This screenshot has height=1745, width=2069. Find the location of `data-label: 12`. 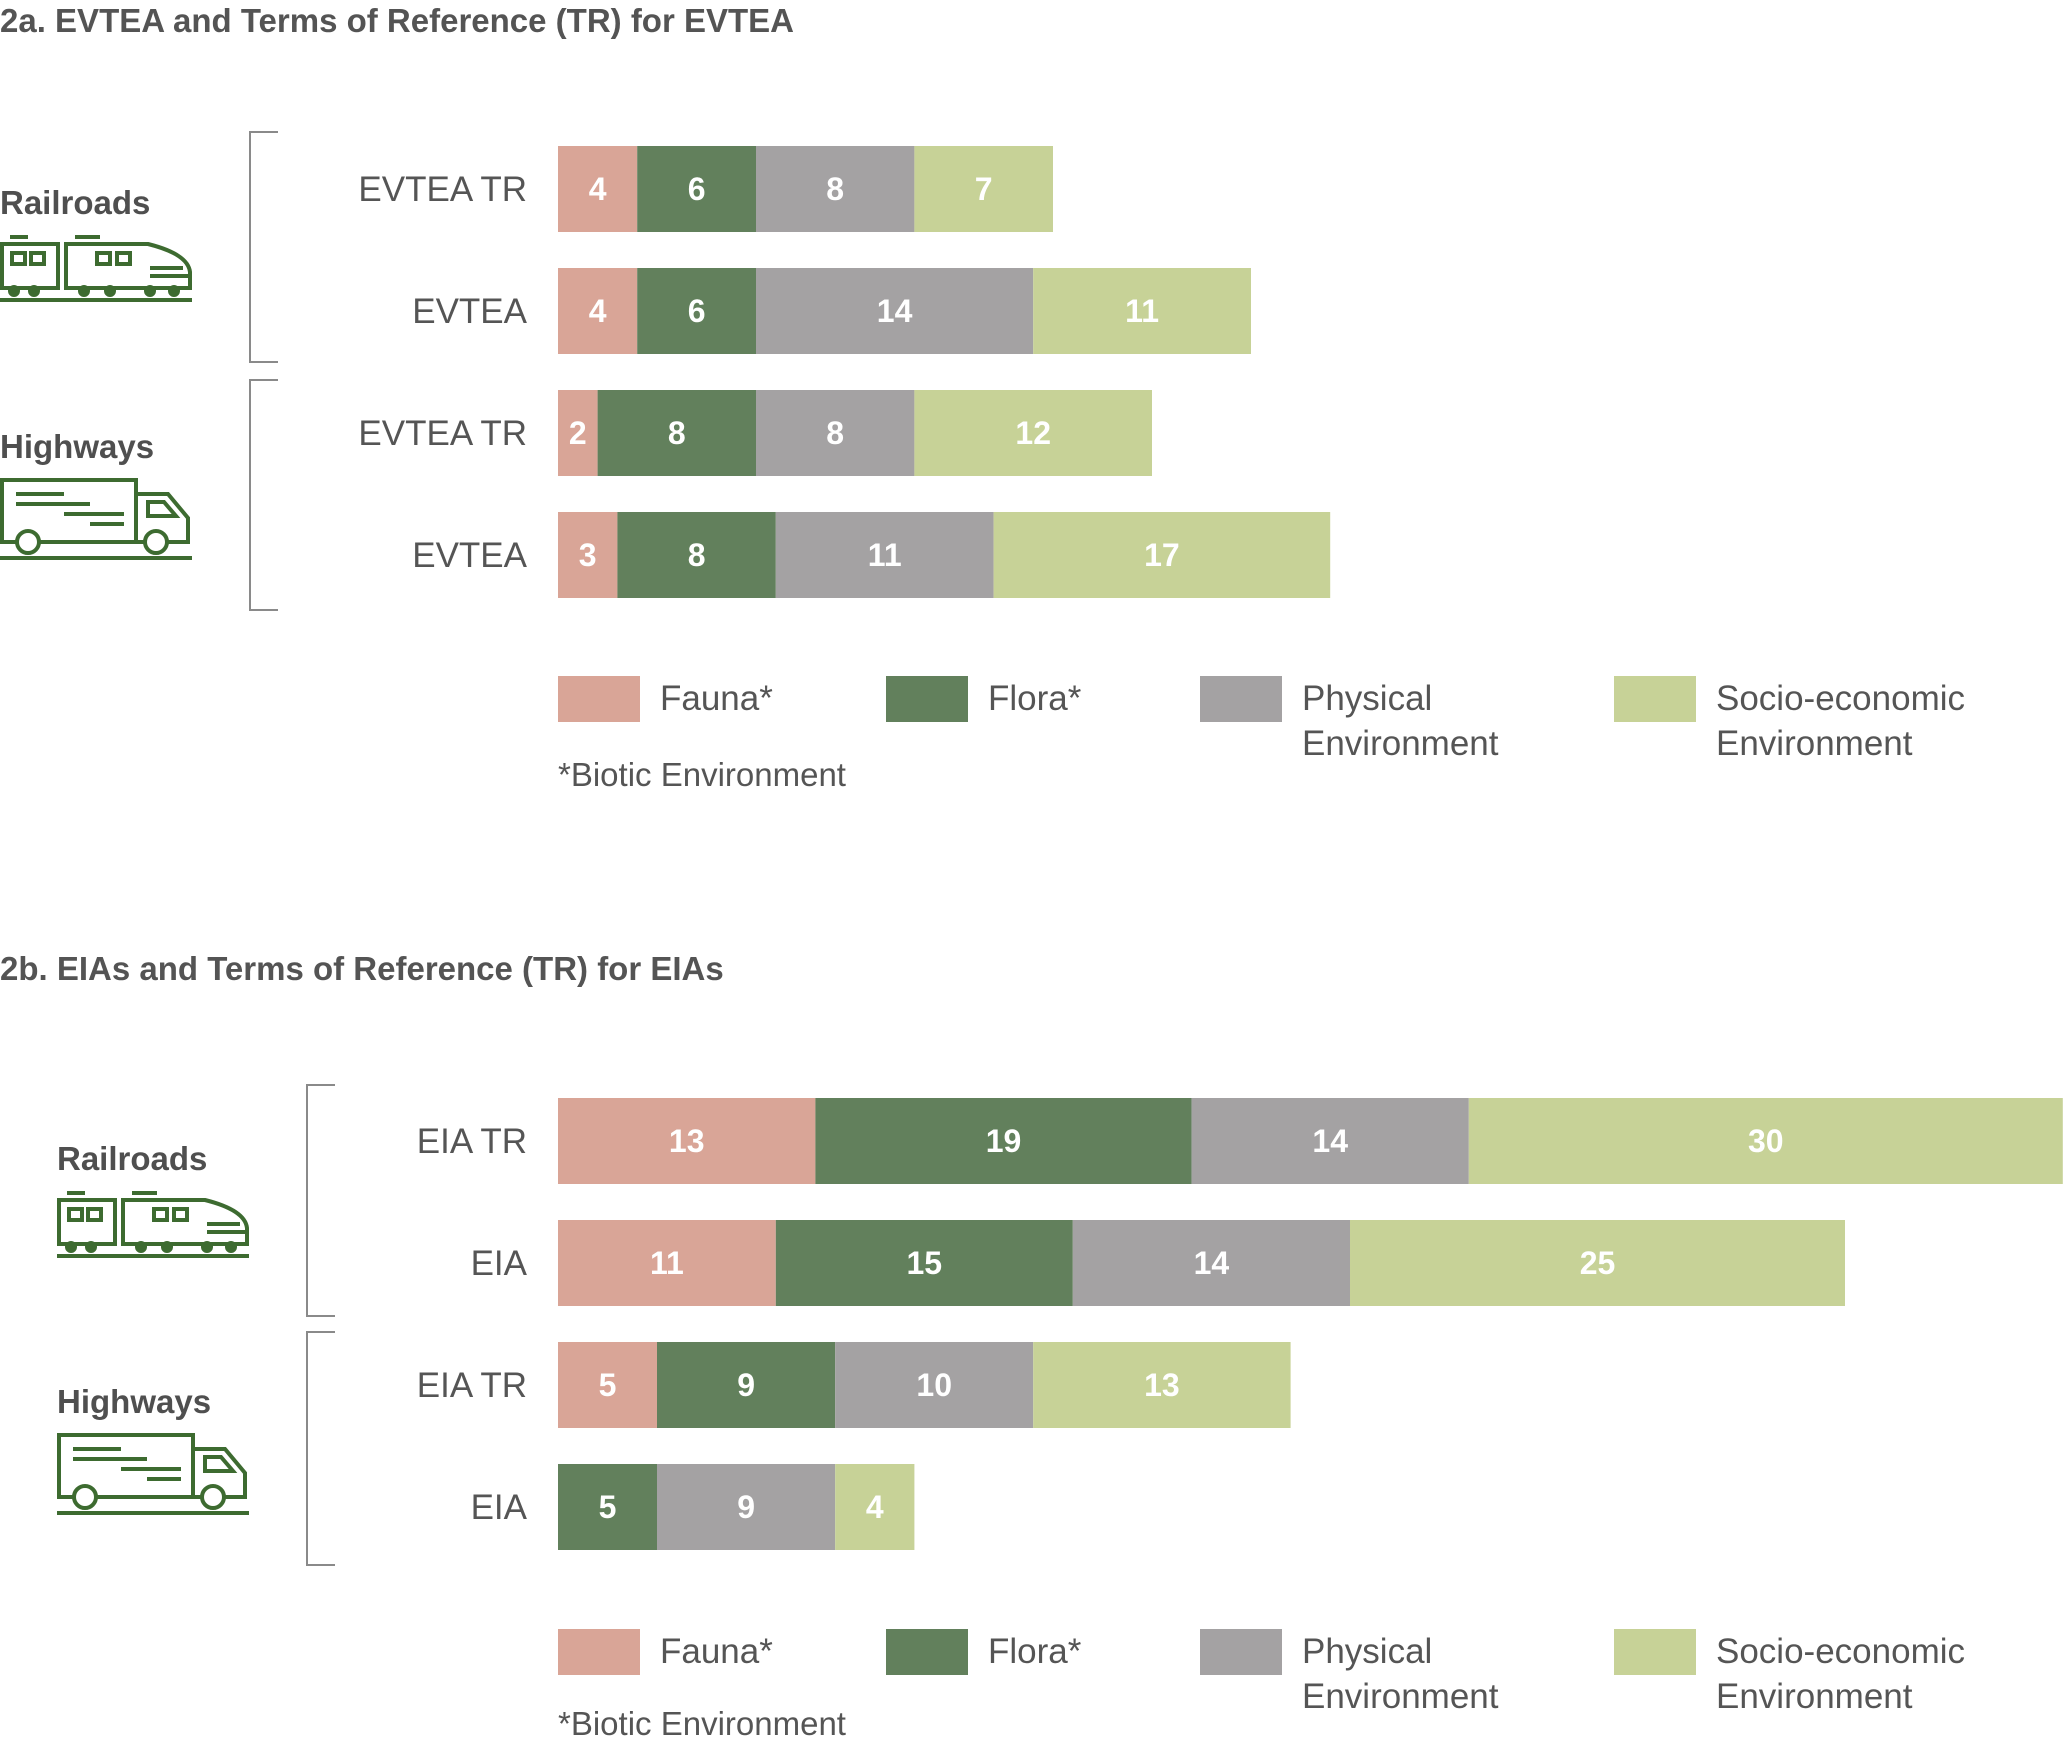

data-label: 12 is located at coordinates (1033, 433).